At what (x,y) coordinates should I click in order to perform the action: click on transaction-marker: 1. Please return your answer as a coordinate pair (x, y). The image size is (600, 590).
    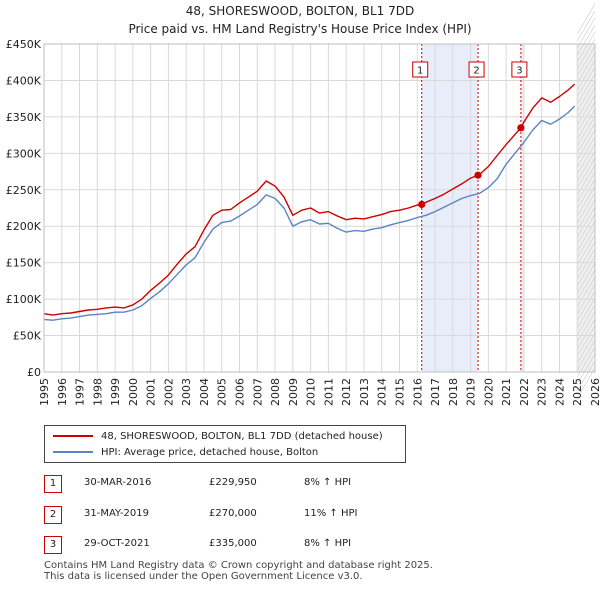
    Looking at the image, I should click on (53, 484).